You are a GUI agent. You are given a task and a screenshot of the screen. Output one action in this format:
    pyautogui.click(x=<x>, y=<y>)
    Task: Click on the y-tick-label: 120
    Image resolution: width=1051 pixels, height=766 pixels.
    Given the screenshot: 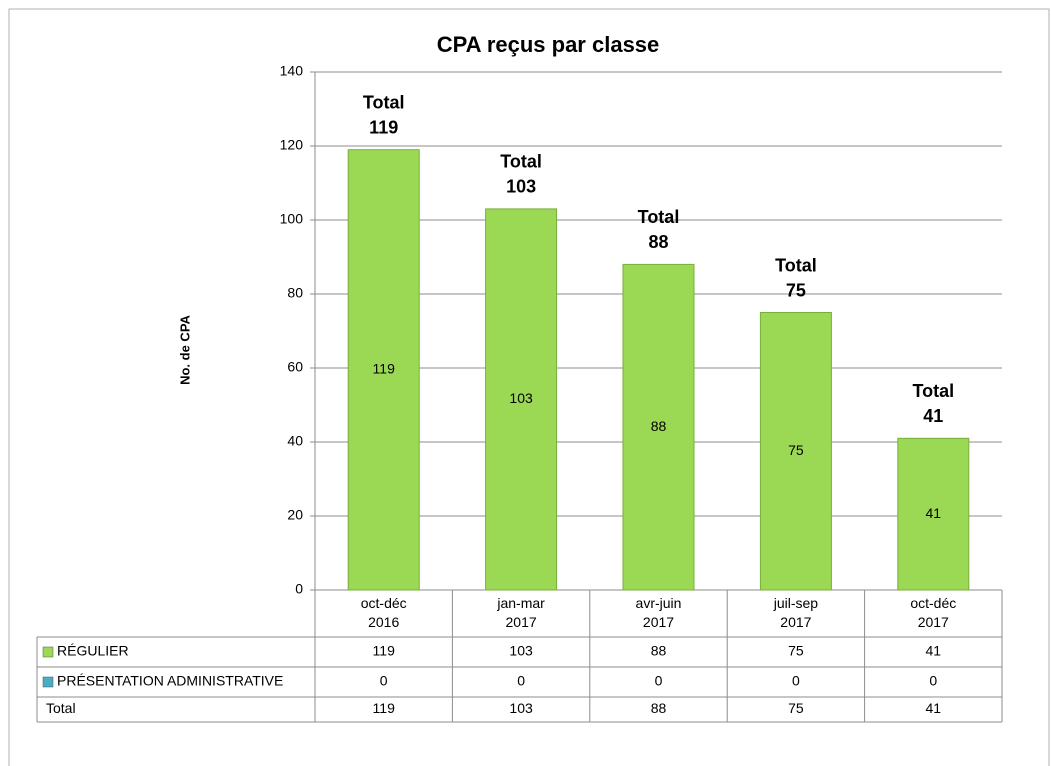 What is the action you would take?
    pyautogui.click(x=292, y=145)
    